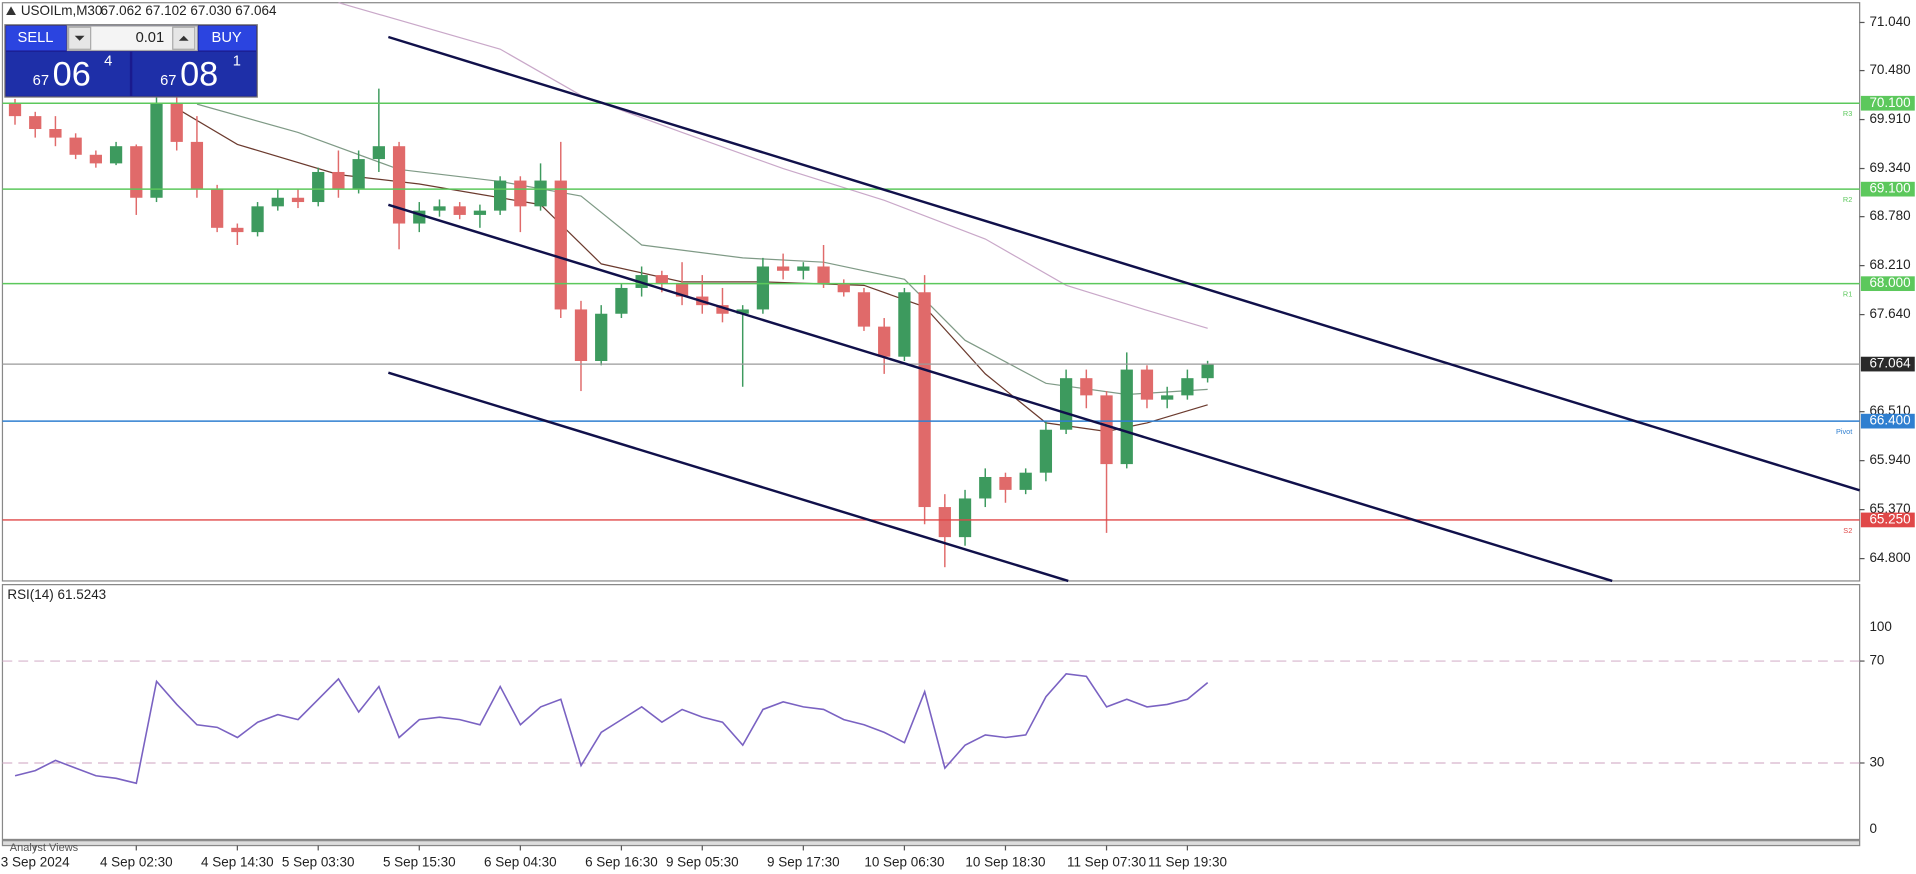 This screenshot has width=1916, height=874. What do you see at coordinates (1876, 762) in the screenshot?
I see `y-tick-label: 30` at bounding box center [1876, 762].